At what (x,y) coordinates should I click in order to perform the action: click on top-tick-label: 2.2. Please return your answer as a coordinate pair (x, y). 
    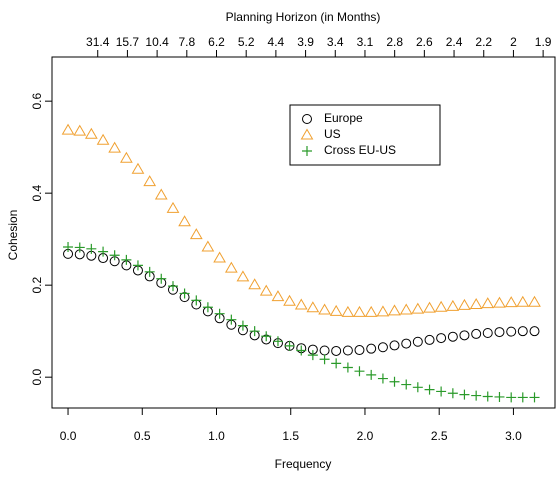
    Looking at the image, I should click on (483, 42).